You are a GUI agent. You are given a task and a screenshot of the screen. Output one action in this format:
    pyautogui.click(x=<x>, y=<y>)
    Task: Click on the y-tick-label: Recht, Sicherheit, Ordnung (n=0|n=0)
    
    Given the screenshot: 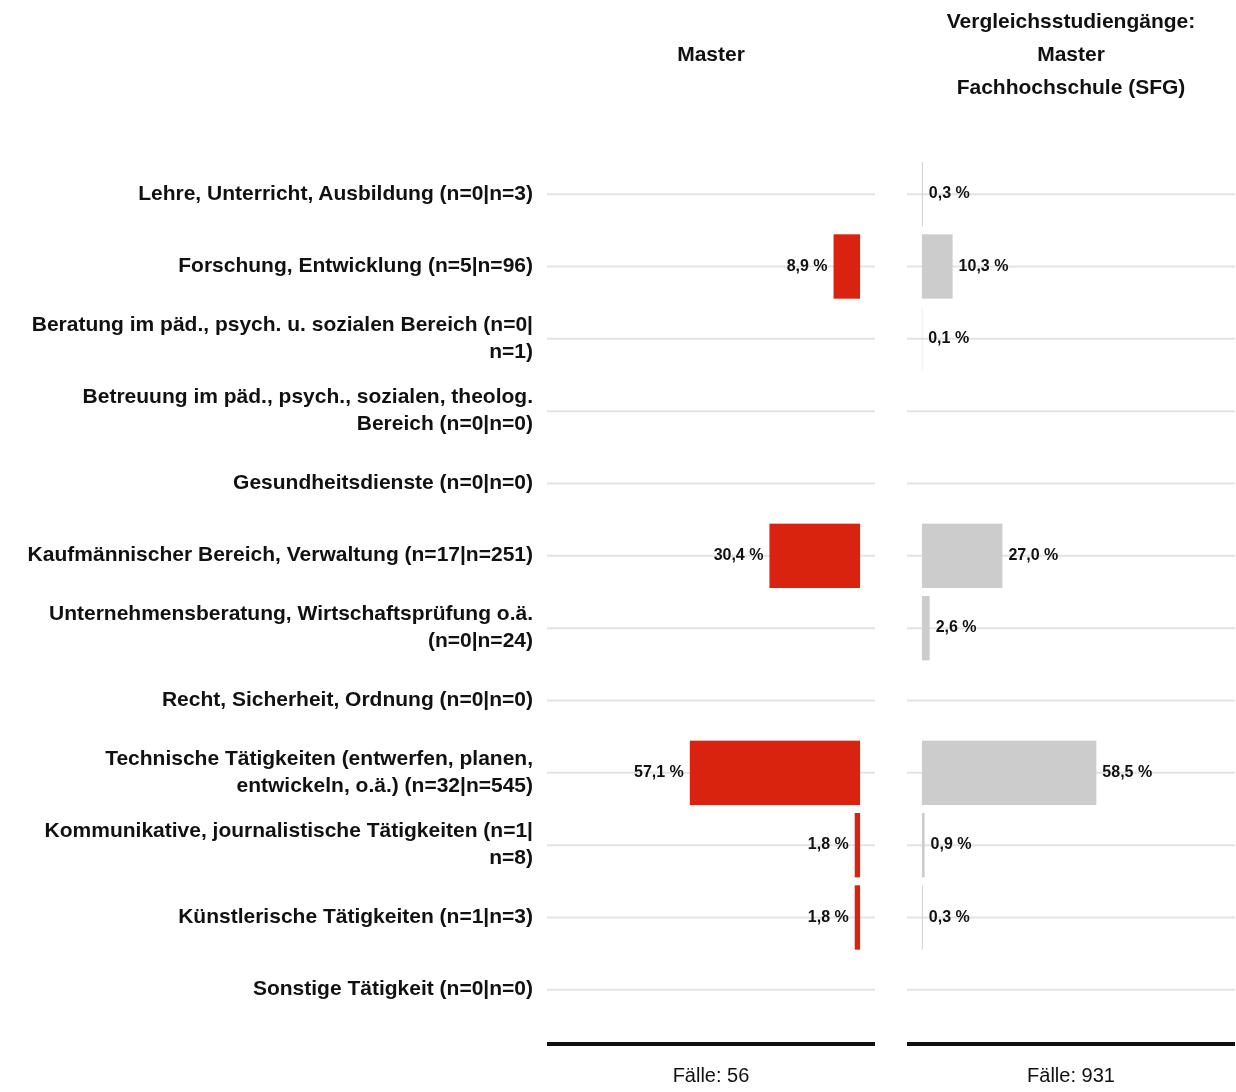 What is the action you would take?
    pyautogui.click(x=347, y=699)
    